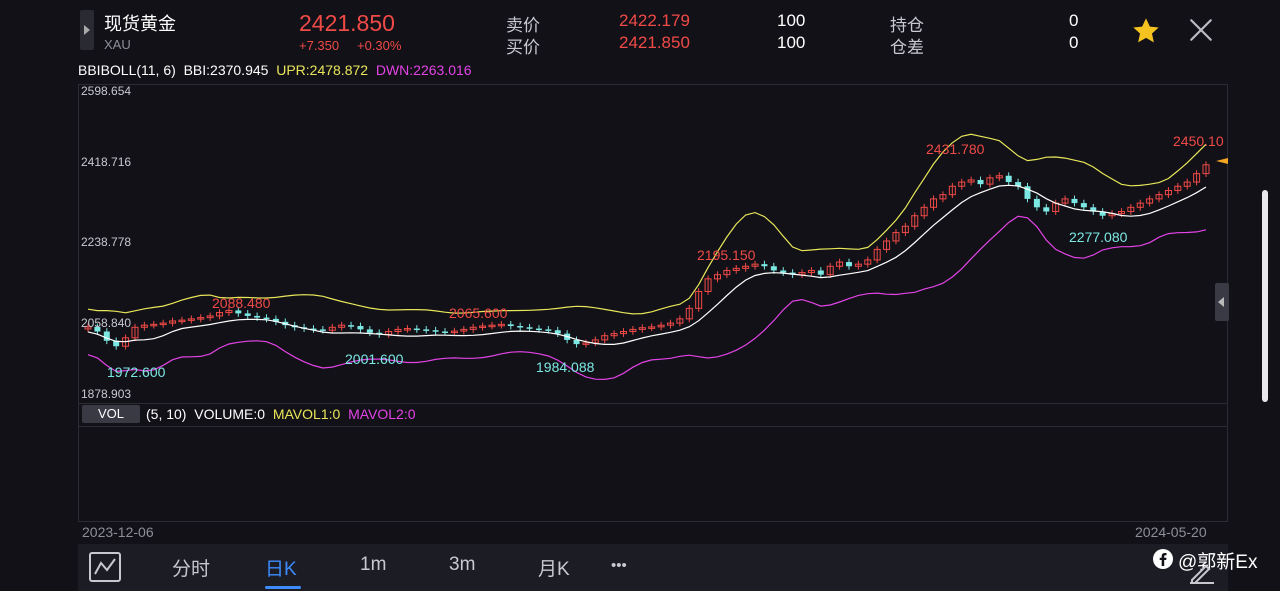  Describe the element at coordinates (619, 565) in the screenshot. I see `more-tabs-button: •••` at that location.